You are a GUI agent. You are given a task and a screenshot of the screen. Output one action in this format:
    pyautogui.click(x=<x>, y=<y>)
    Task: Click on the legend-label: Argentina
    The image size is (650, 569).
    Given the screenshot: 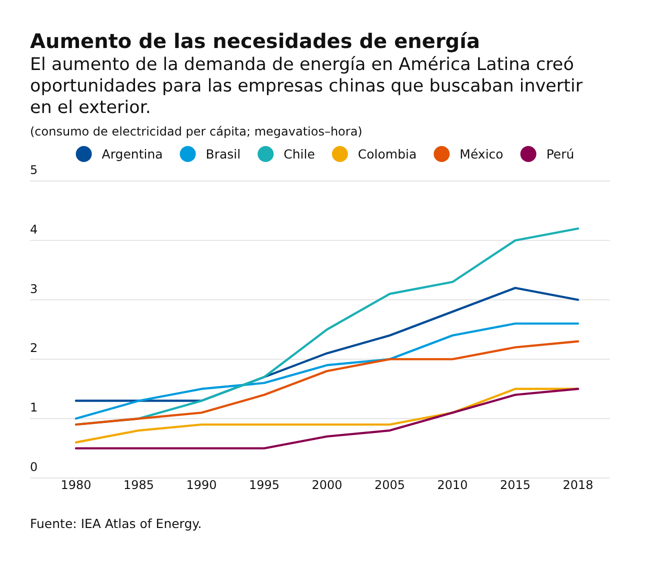 What is the action you would take?
    pyautogui.click(x=132, y=154)
    